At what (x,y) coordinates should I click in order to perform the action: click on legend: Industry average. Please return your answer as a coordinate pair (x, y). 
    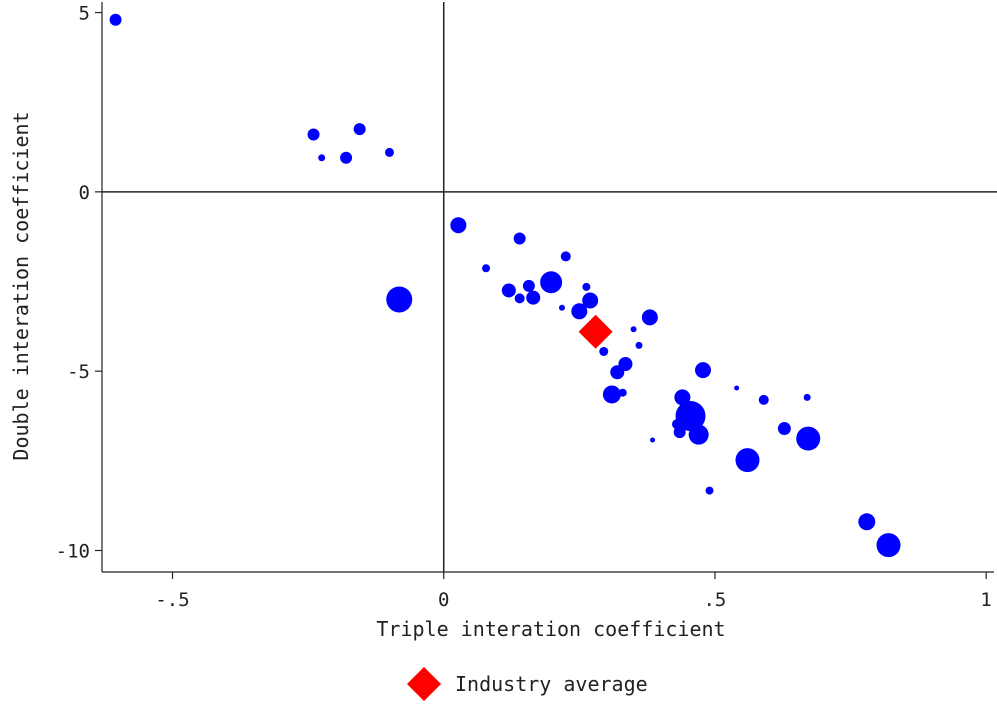
    Looking at the image, I should click on (527, 684).